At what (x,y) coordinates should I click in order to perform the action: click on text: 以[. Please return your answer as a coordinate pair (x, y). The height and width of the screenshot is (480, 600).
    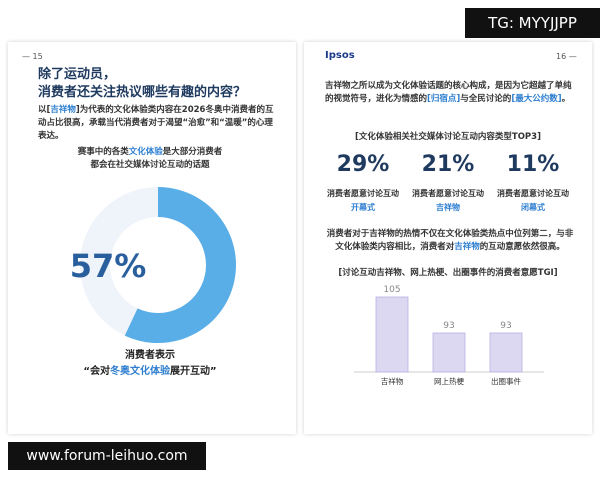
    Looking at the image, I should click on (44, 110).